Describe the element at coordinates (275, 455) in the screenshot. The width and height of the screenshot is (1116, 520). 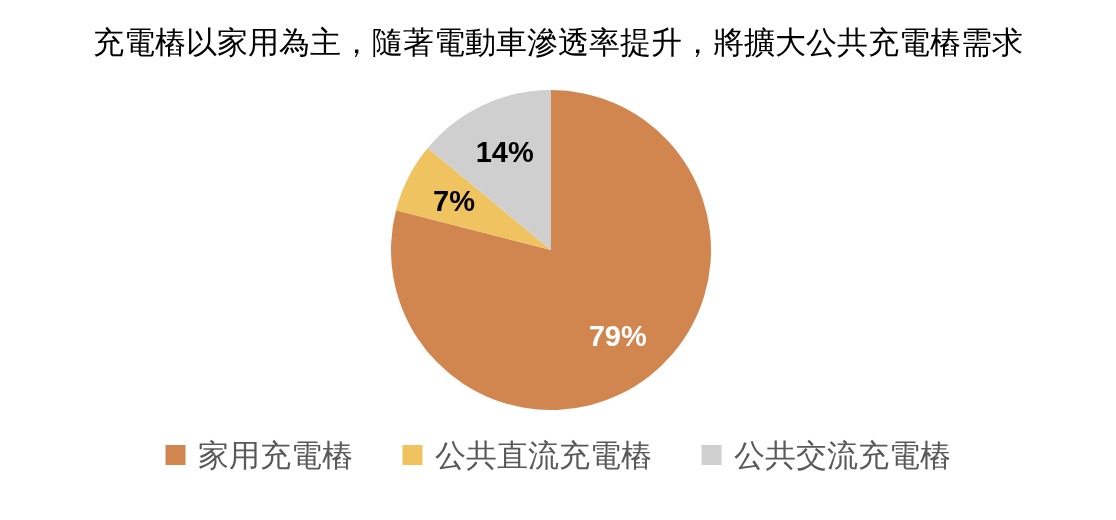
I see `legend-label: 家用充電樁` at that location.